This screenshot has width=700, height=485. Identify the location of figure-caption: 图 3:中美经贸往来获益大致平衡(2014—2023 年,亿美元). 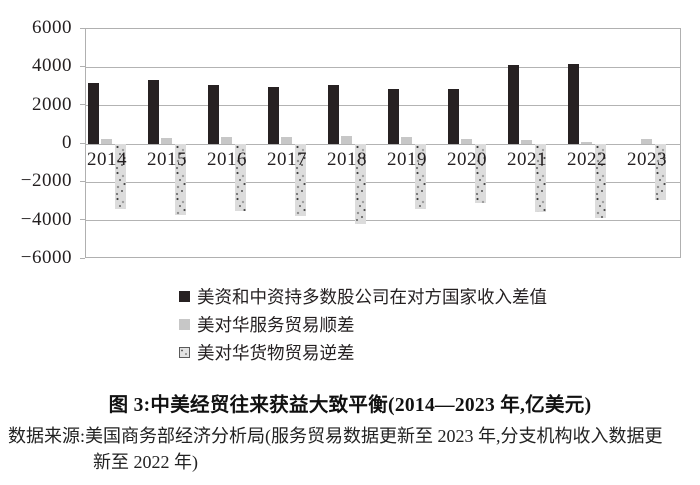
(350, 405).